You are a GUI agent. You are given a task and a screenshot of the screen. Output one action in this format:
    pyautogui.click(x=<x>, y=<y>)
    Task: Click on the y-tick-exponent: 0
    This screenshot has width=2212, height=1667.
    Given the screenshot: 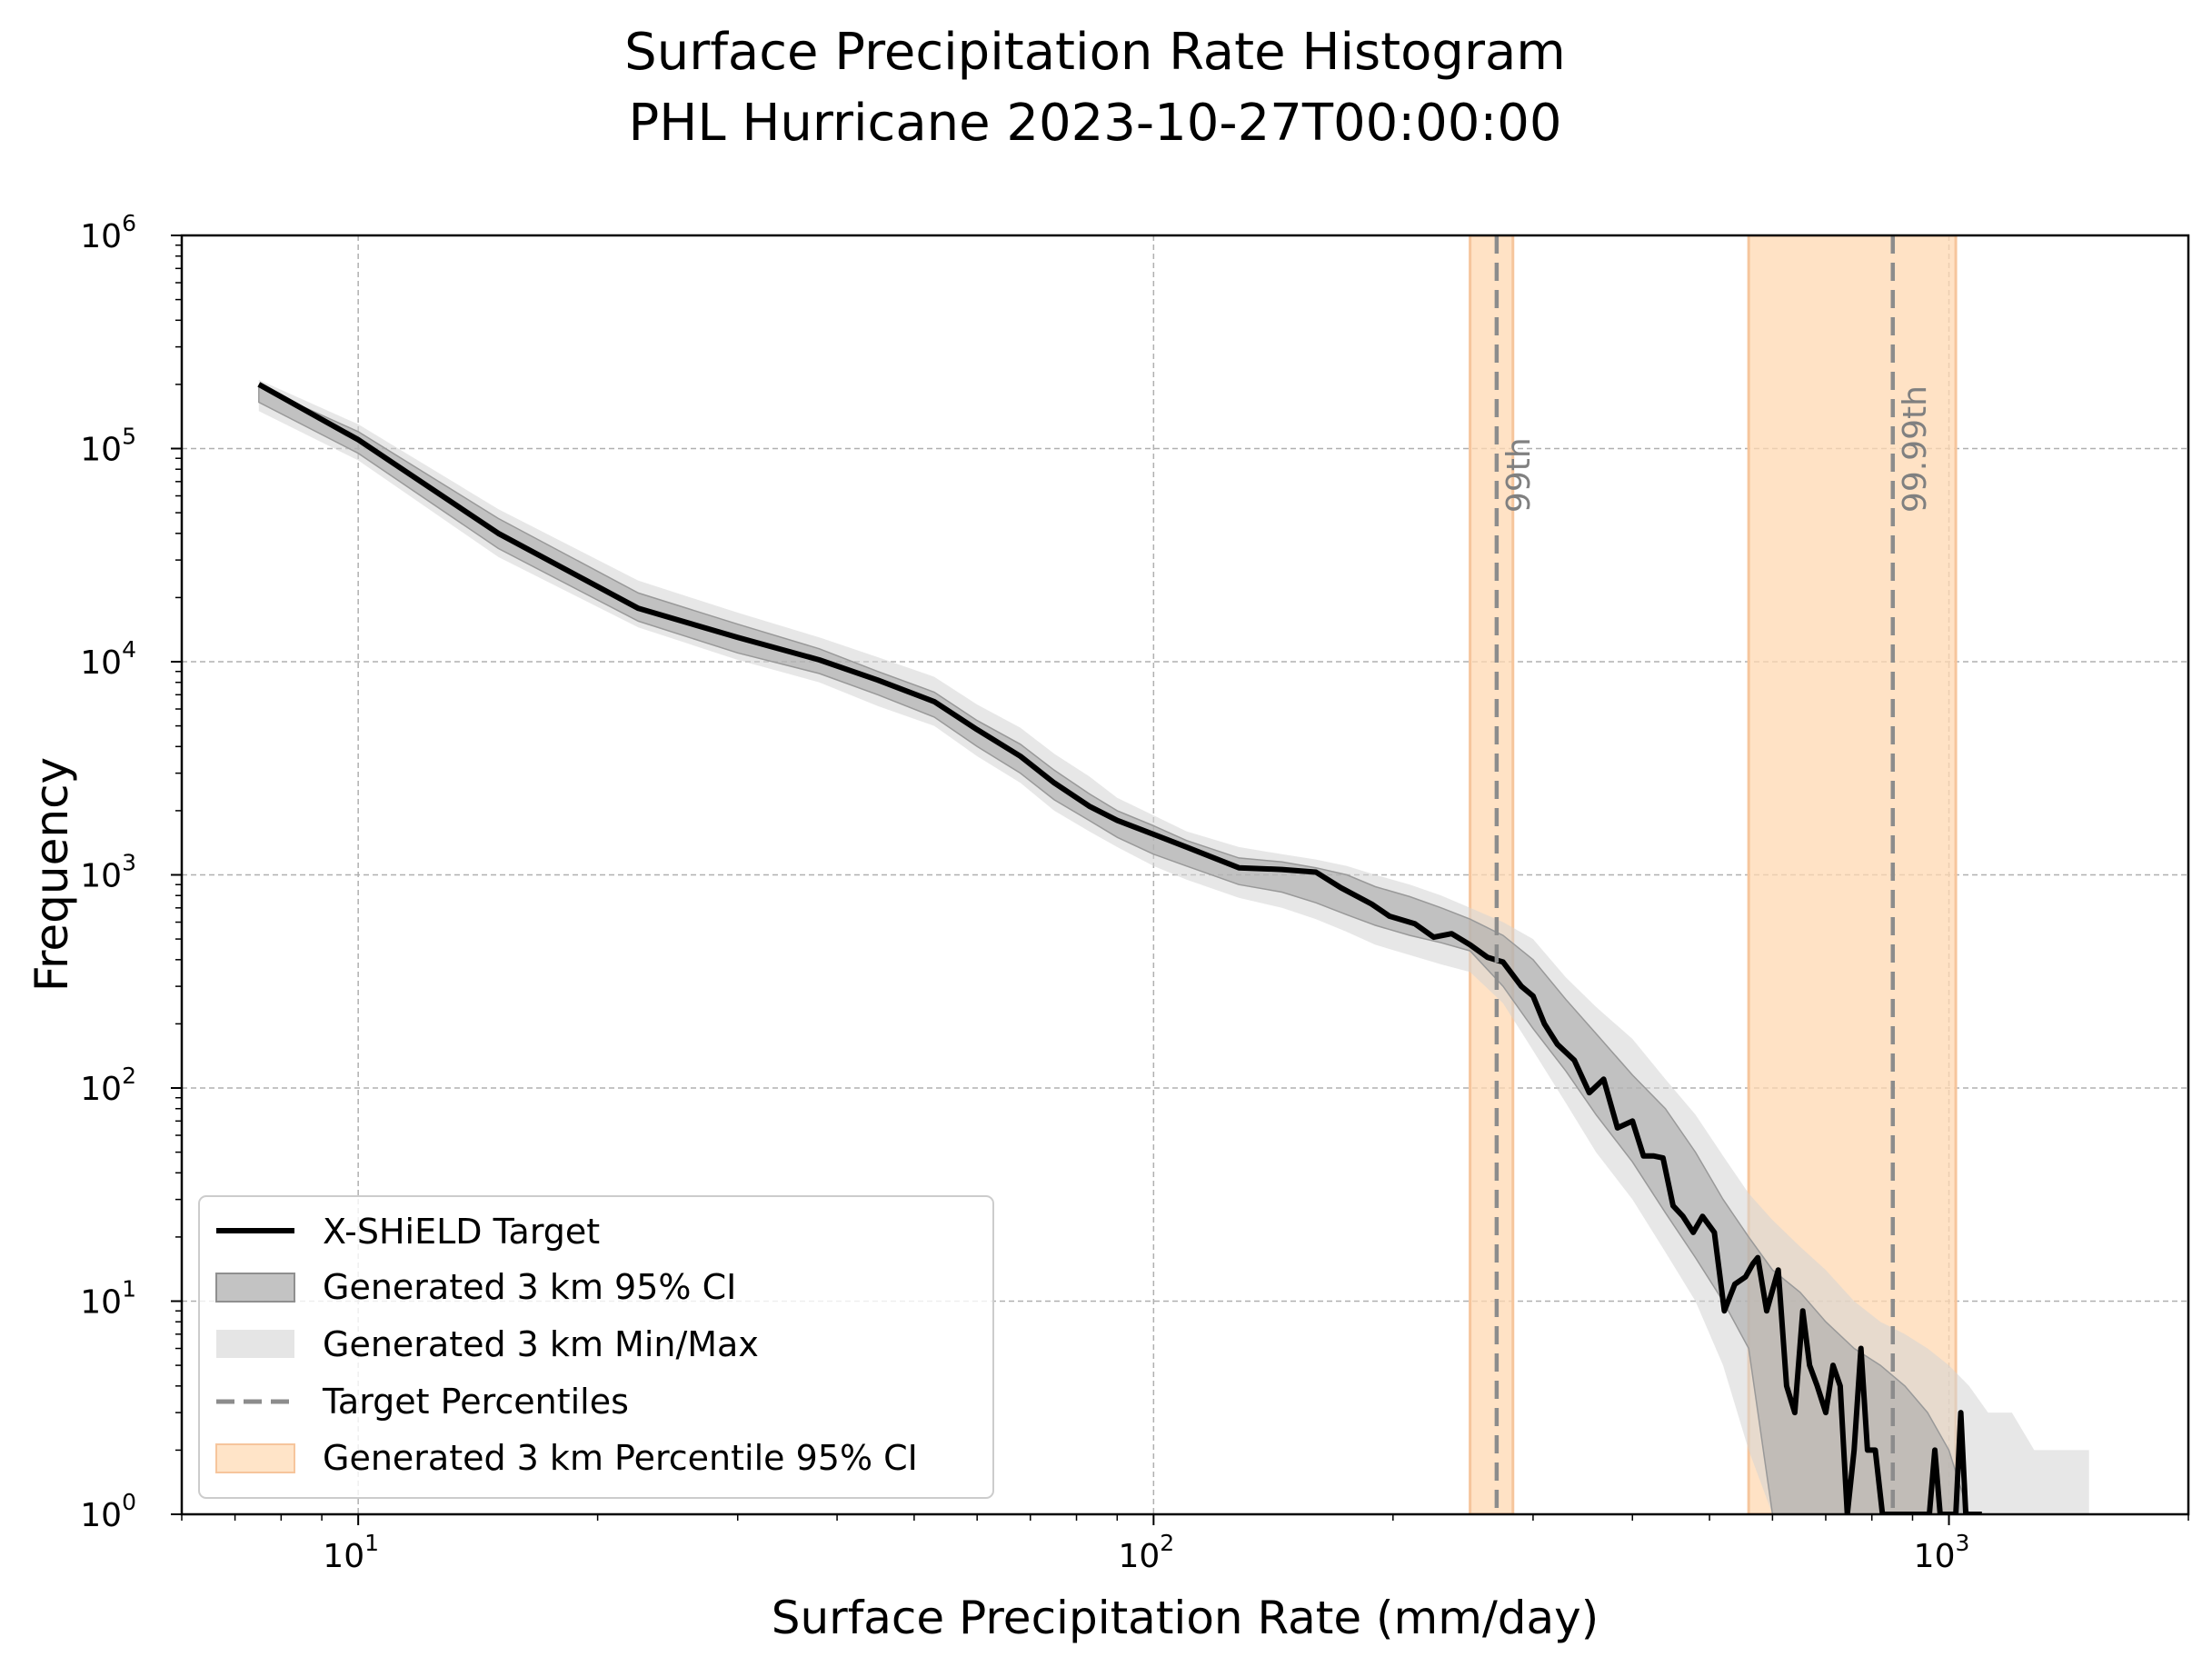 What is the action you would take?
    pyautogui.click(x=129, y=1502)
    